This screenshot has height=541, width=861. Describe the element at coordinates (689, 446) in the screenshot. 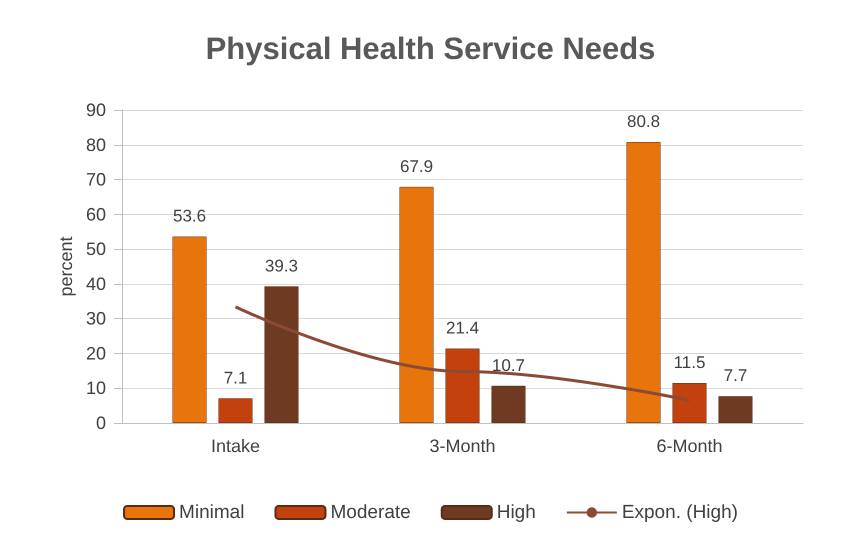

I see `x-tick-label: 6-Month` at that location.